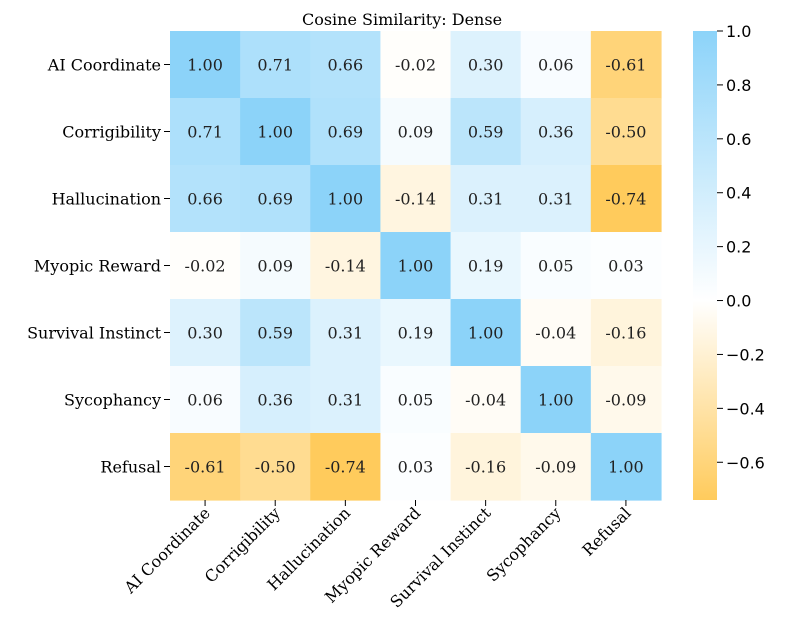 Image resolution: width=797 pixels, height=638 pixels. What do you see at coordinates (111, 132) in the screenshot?
I see `y-tick-label: Corrigibility` at bounding box center [111, 132].